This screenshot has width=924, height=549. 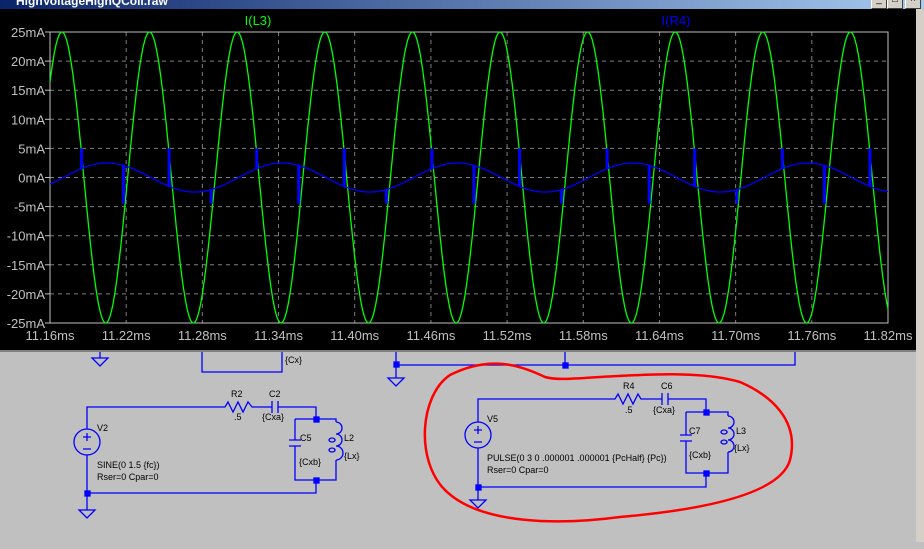 I want to click on x-tick-label: 11.70ms, so click(x=735, y=335).